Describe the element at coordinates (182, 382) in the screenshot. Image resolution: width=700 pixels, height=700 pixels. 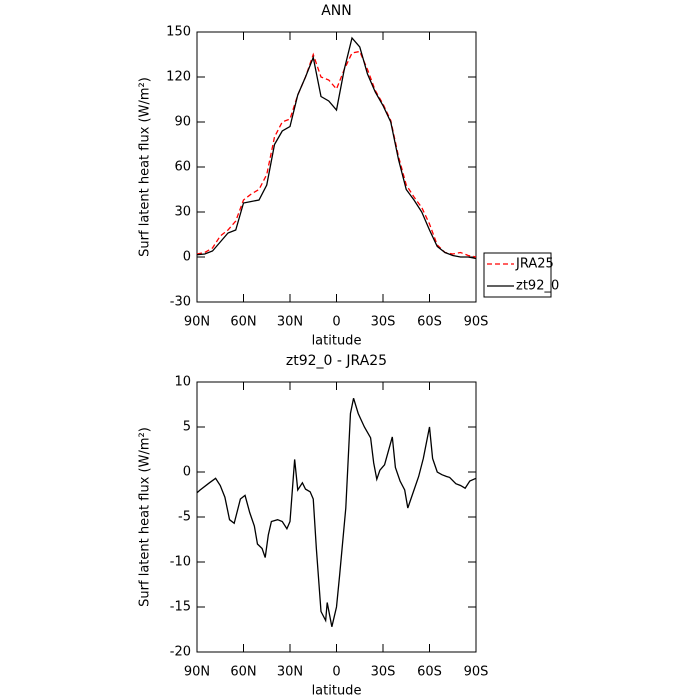
I see `y-tick-label: 10` at that location.